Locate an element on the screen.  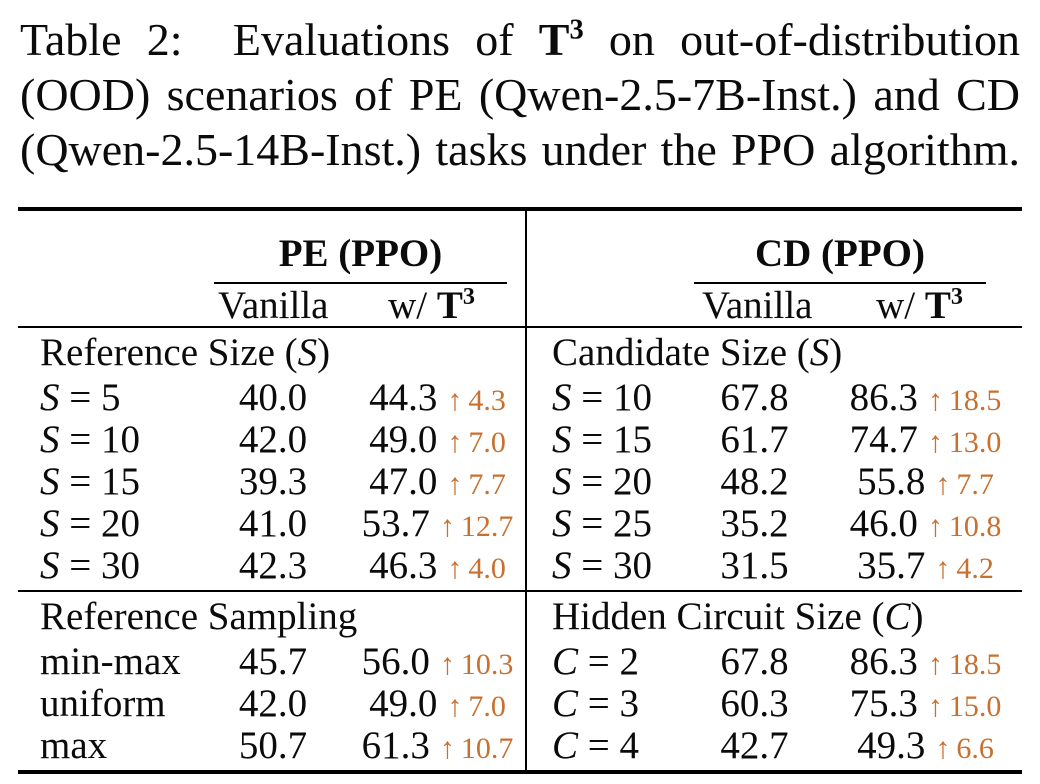
improvement-badge: ↑ 13.0 is located at coordinates (964, 442).